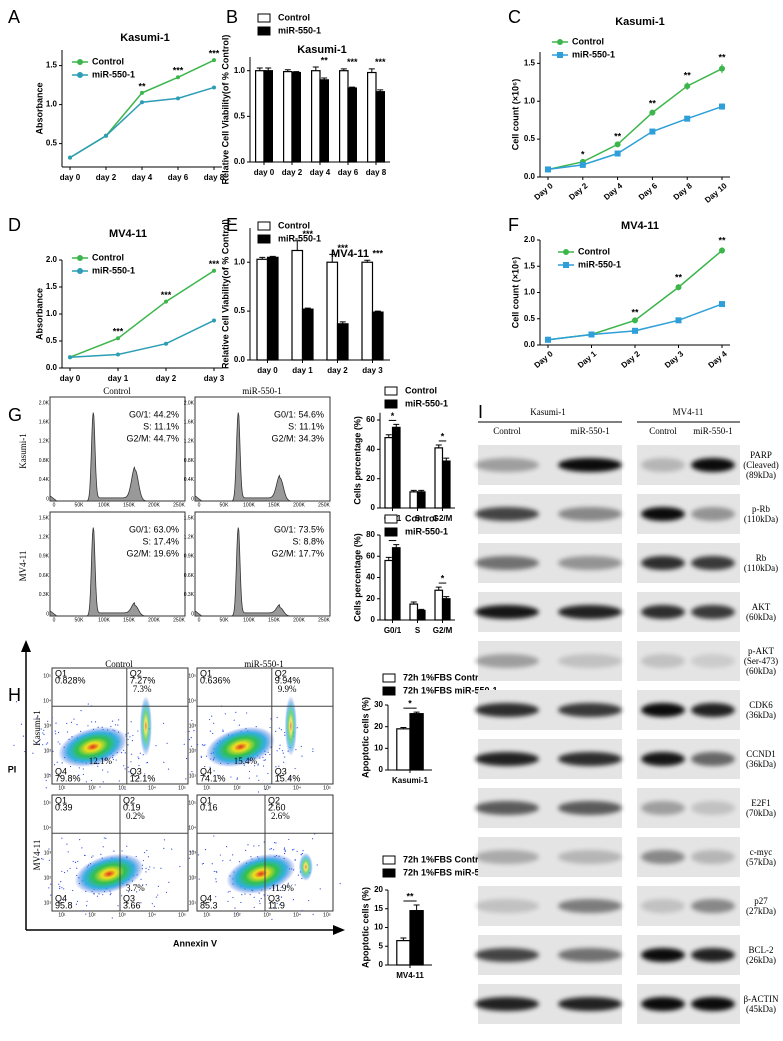 The image size is (783, 1041). What do you see at coordinates (44, 538) in the screenshot?
I see `hist-y-tick: 1.2K` at bounding box center [44, 538].